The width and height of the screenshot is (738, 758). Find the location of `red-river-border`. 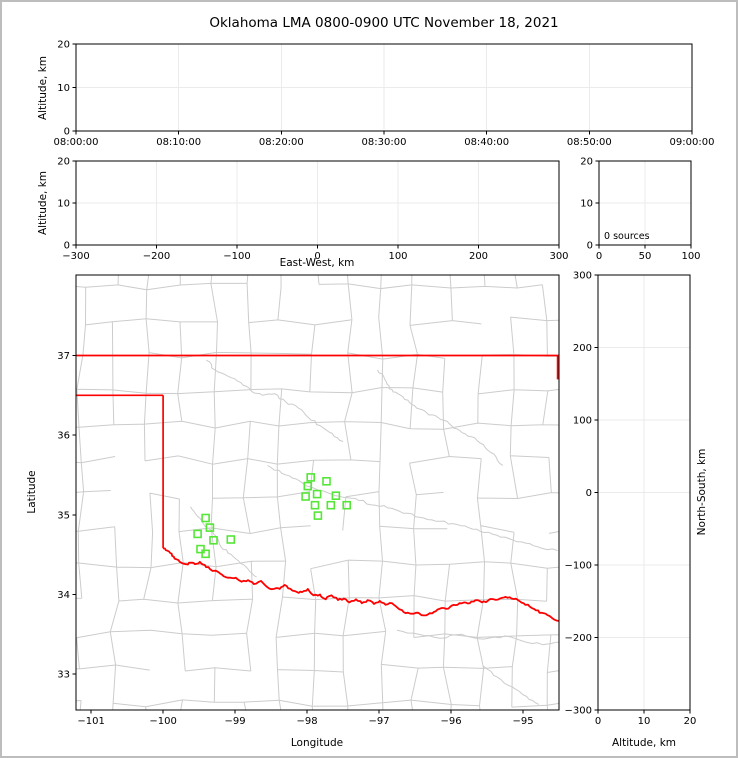

red-river-border is located at coordinates (361, 584).